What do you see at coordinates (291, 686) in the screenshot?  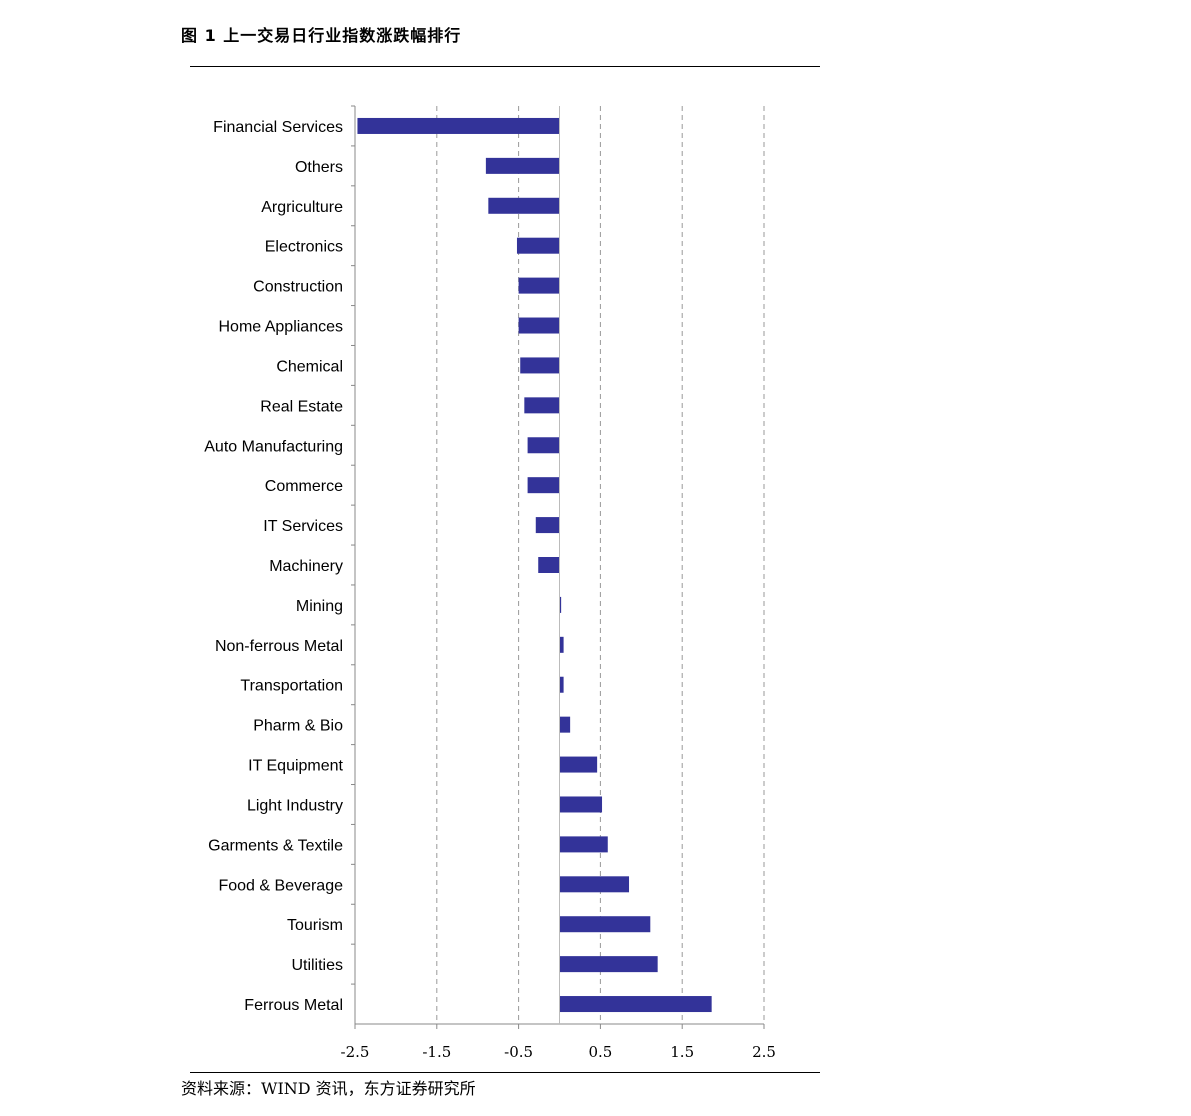 I see `category-label: Transportation` at bounding box center [291, 686].